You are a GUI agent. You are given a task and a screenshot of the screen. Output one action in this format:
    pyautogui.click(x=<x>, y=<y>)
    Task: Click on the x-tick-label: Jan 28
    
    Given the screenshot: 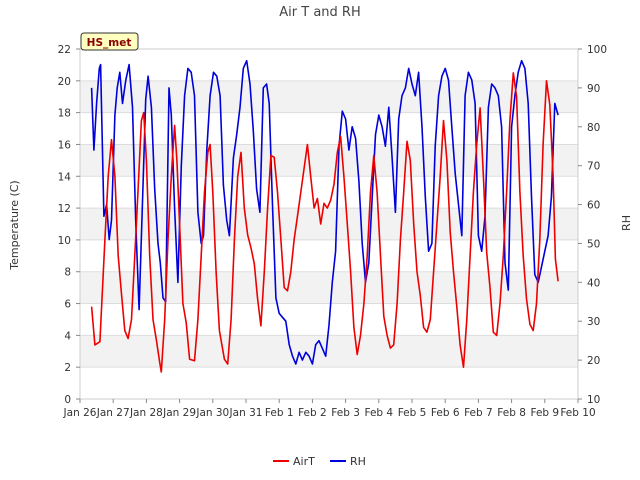 What is the action you would take?
    pyautogui.click(x=146, y=413)
    